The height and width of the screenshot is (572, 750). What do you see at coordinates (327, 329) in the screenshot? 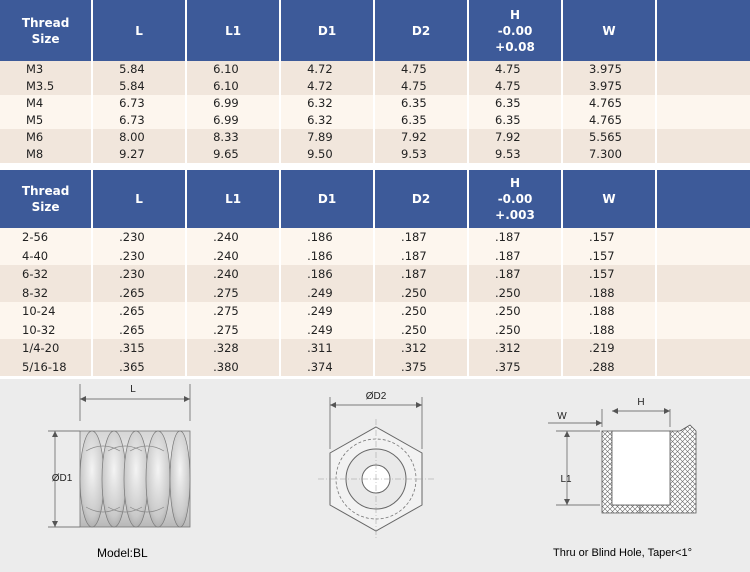
I see `cell-d1: .249` at bounding box center [327, 329].